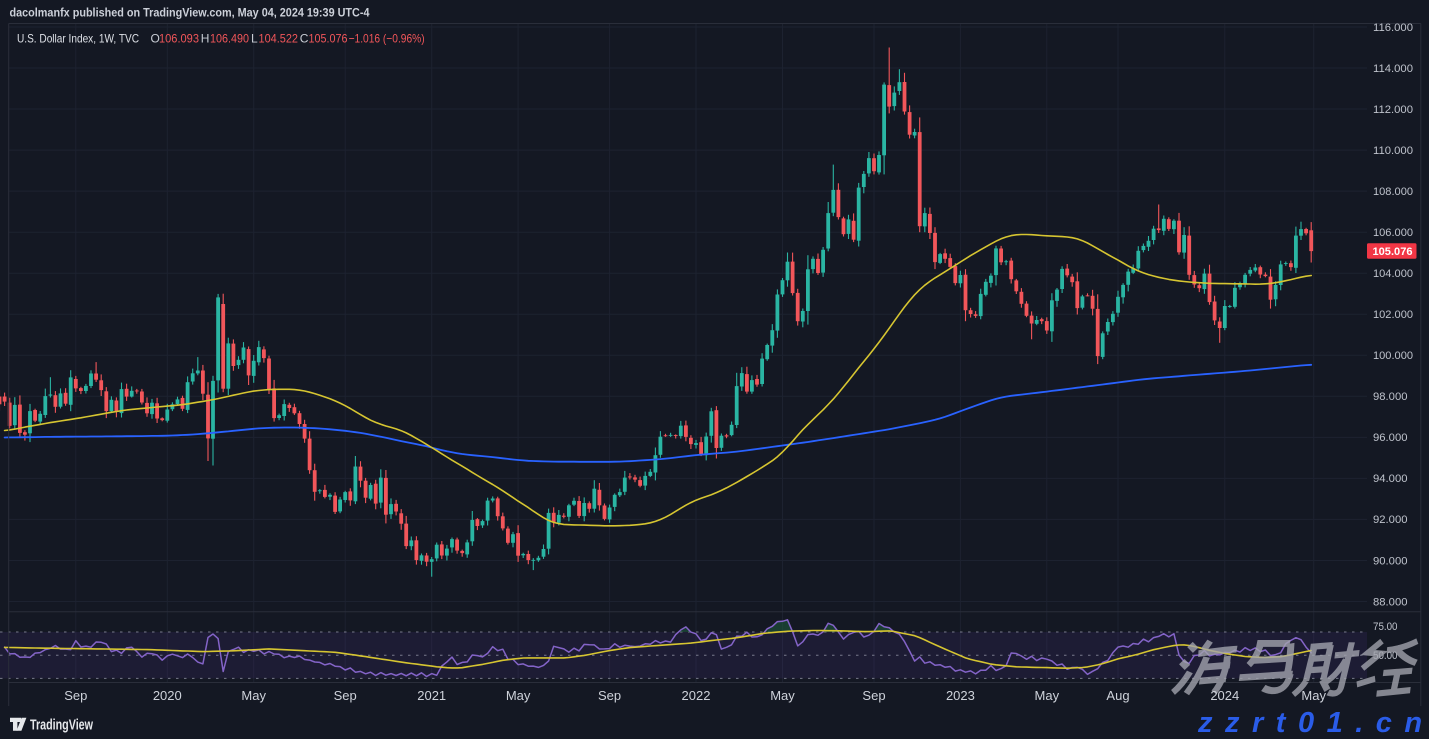 The height and width of the screenshot is (739, 1429). Describe the element at coordinates (61, 725) in the screenshot. I see `svg-text: TradingView` at that location.